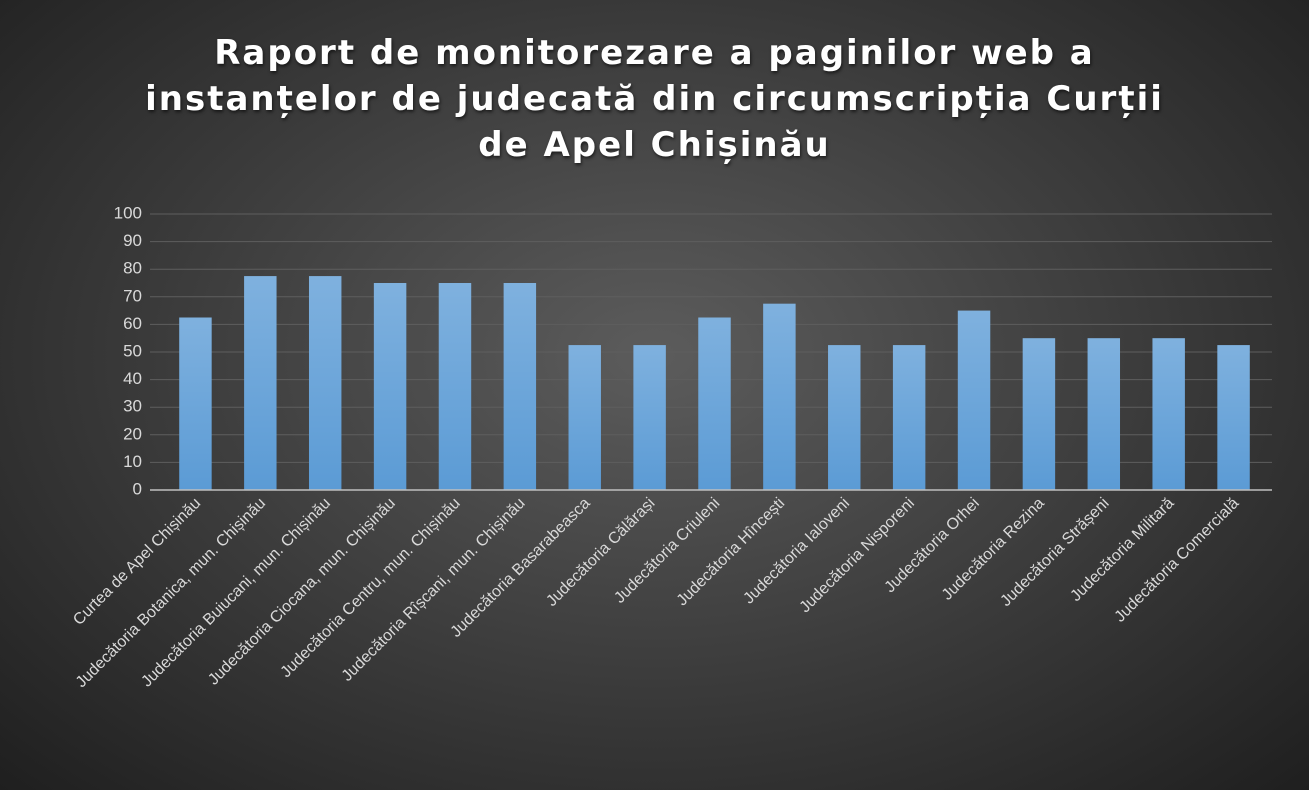 The image size is (1309, 790). I want to click on y-tick-label: 60, so click(132, 323).